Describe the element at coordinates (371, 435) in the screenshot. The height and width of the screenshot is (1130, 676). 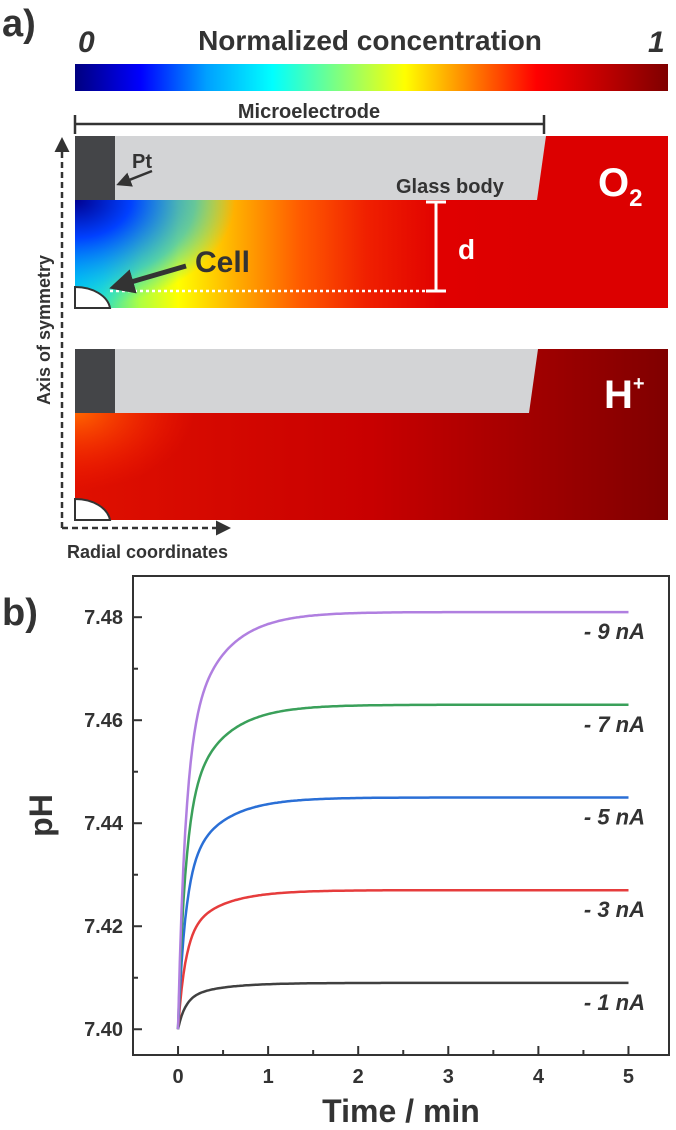
I see `h-domain` at that location.